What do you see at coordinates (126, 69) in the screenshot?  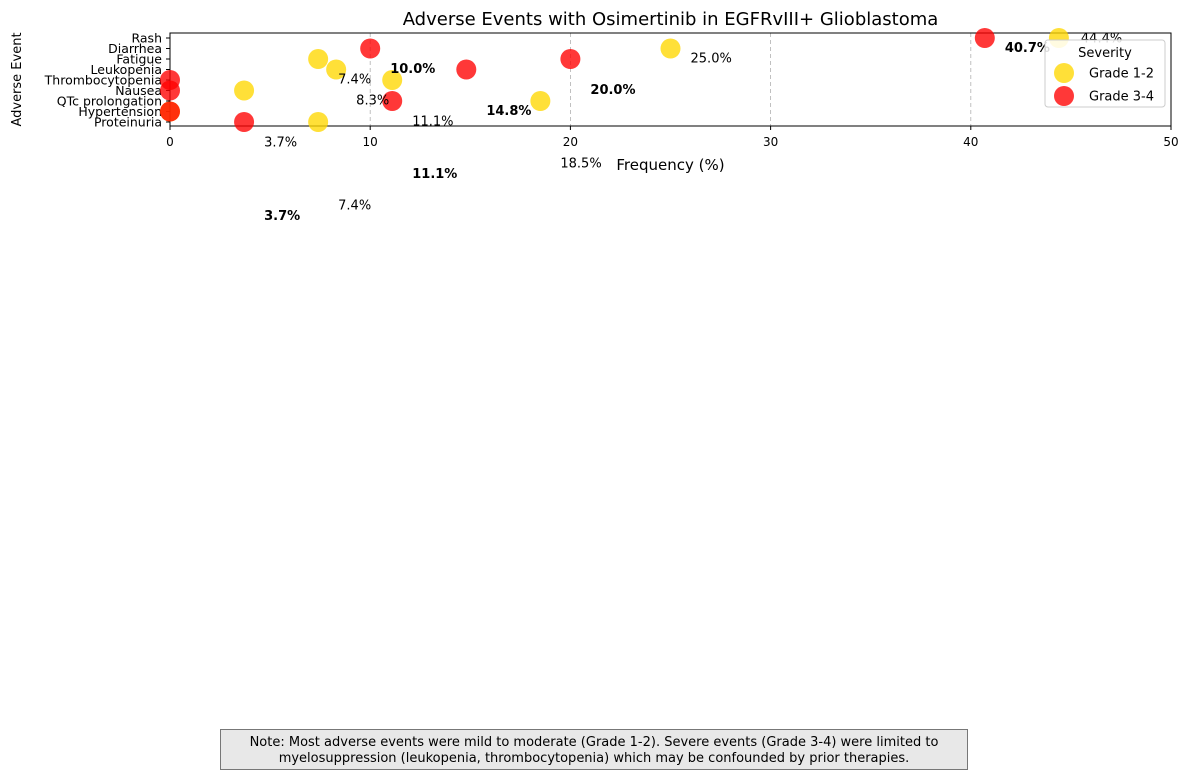 I see `y-tick-label: Leukopenia` at bounding box center [126, 69].